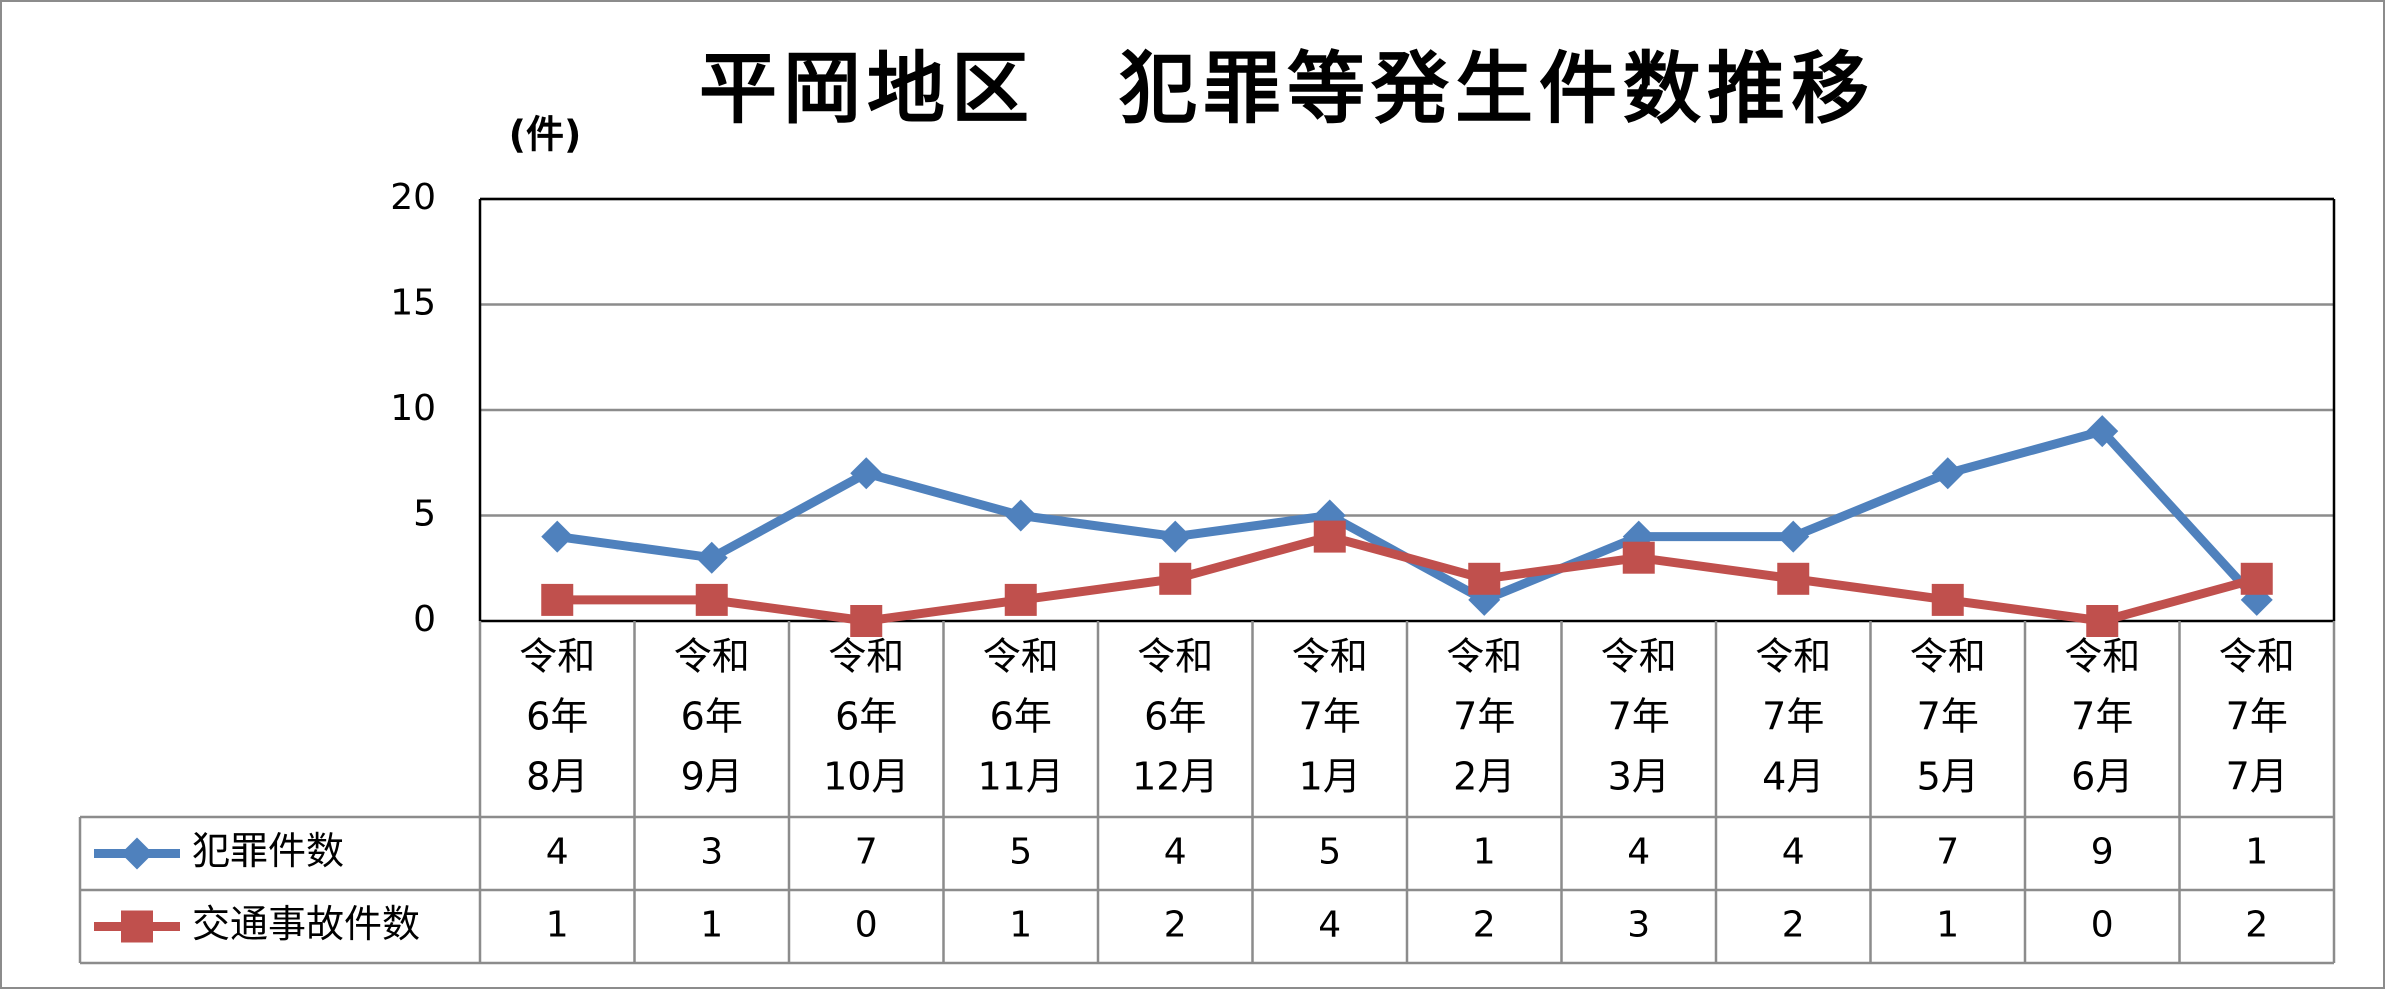 The height and width of the screenshot is (989, 2385). Describe the element at coordinates (268, 851) in the screenshot. I see `legend-series-name: 犯罪件数` at that location.